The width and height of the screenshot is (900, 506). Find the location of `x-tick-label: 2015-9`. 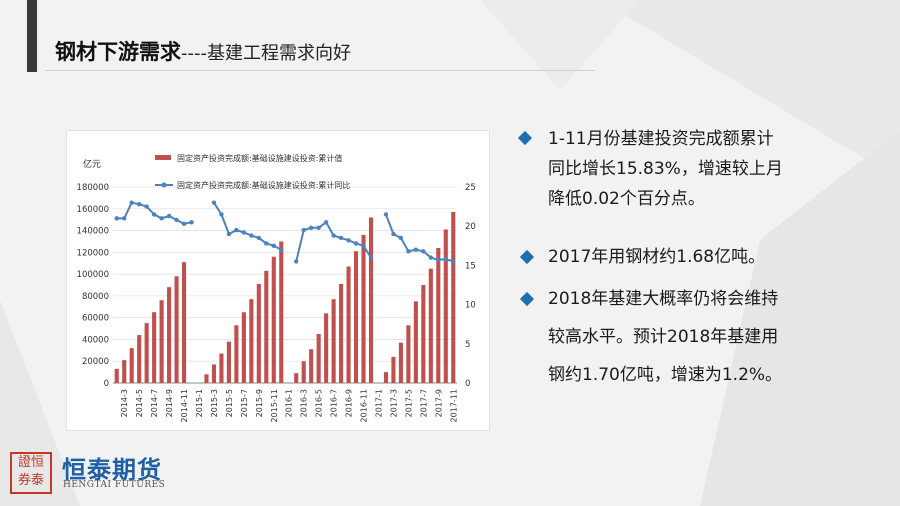

x-tick-label: 2015-9 is located at coordinates (259, 403).